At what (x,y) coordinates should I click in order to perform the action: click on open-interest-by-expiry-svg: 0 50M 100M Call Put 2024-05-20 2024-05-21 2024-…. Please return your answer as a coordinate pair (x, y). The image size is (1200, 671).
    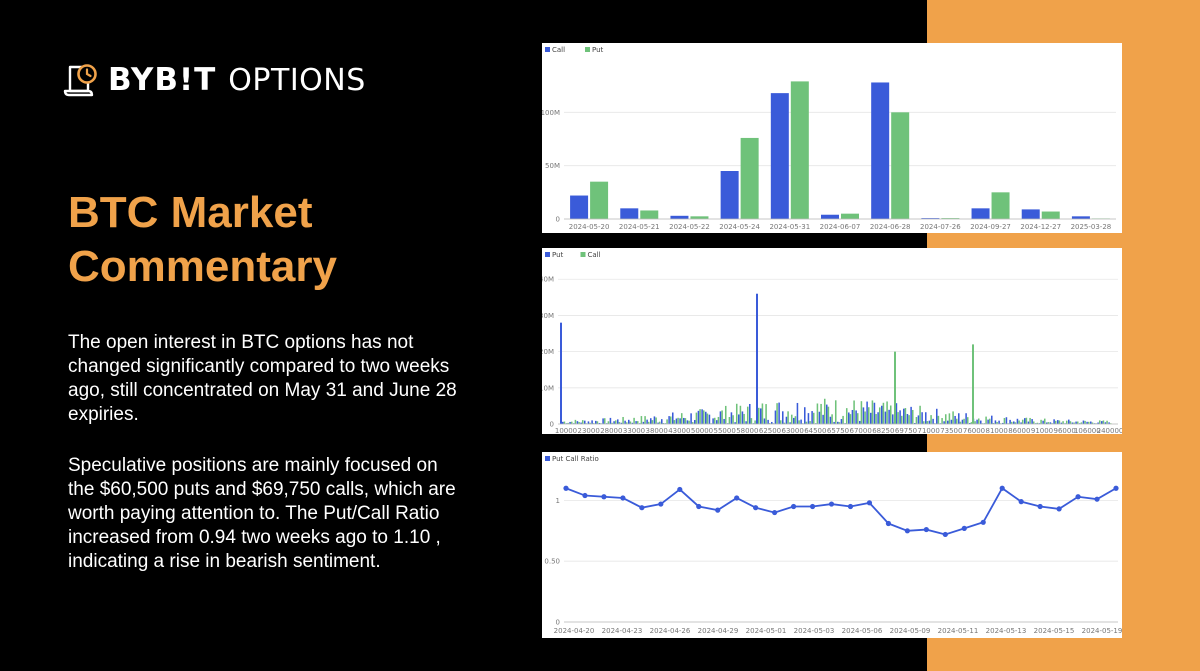
    Looking at the image, I should click on (829, 138).